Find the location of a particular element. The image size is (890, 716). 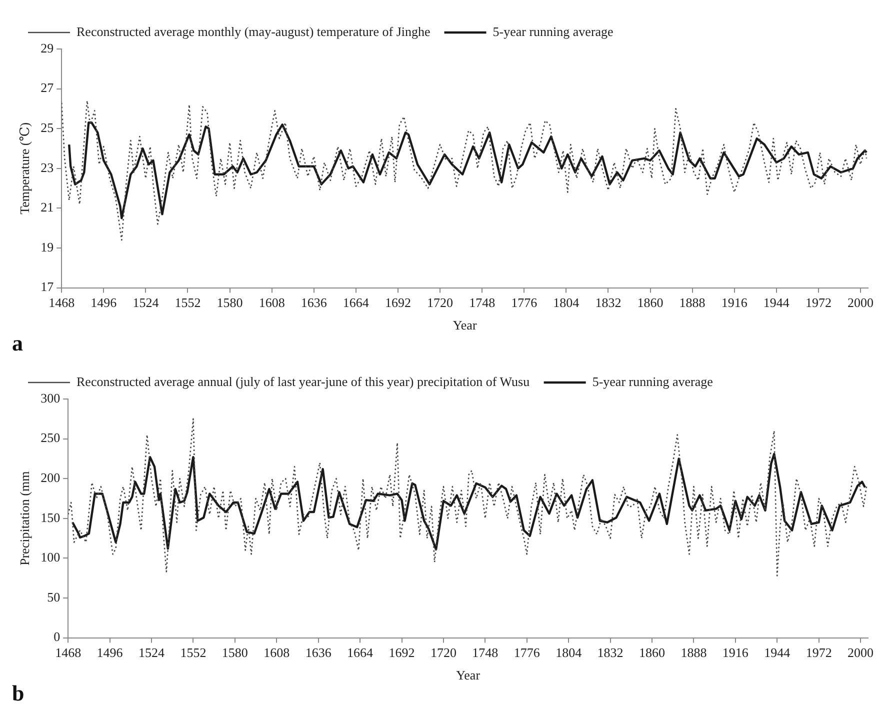

y-tick-label: 150 is located at coordinates (50, 517).